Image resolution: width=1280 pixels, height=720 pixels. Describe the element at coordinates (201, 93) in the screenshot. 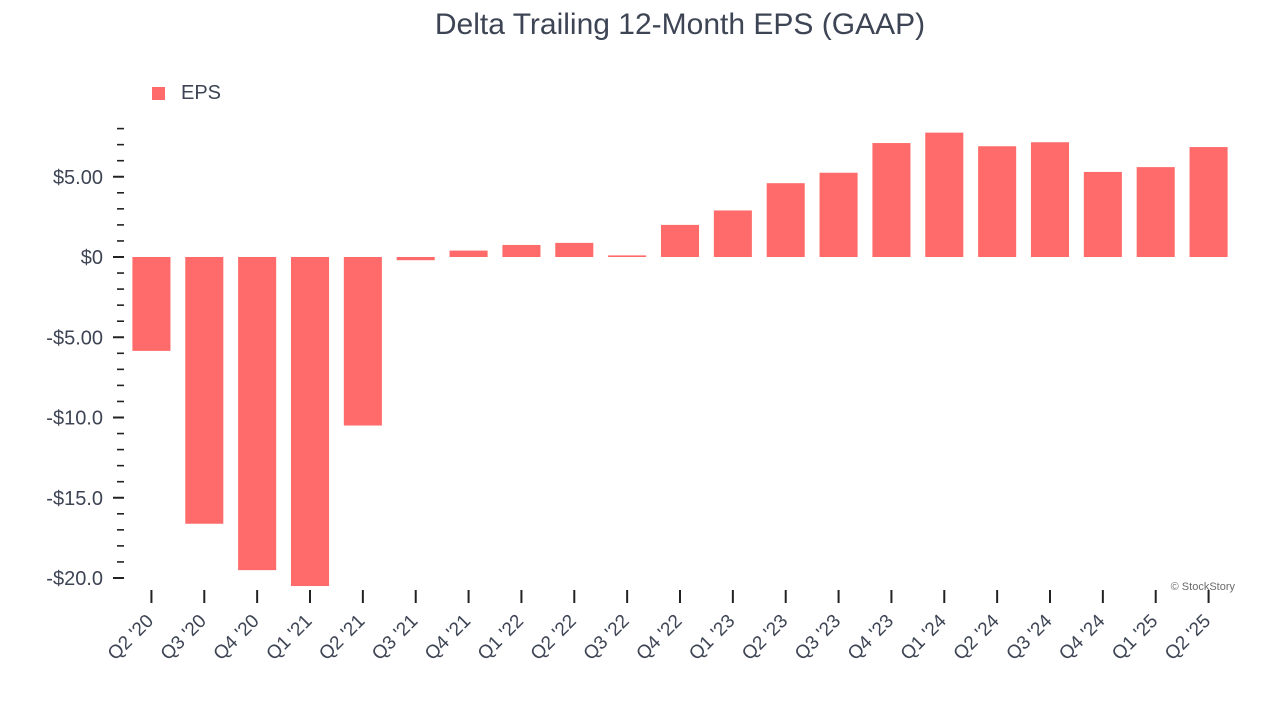

I see `legend-label-eps: EPS` at that location.